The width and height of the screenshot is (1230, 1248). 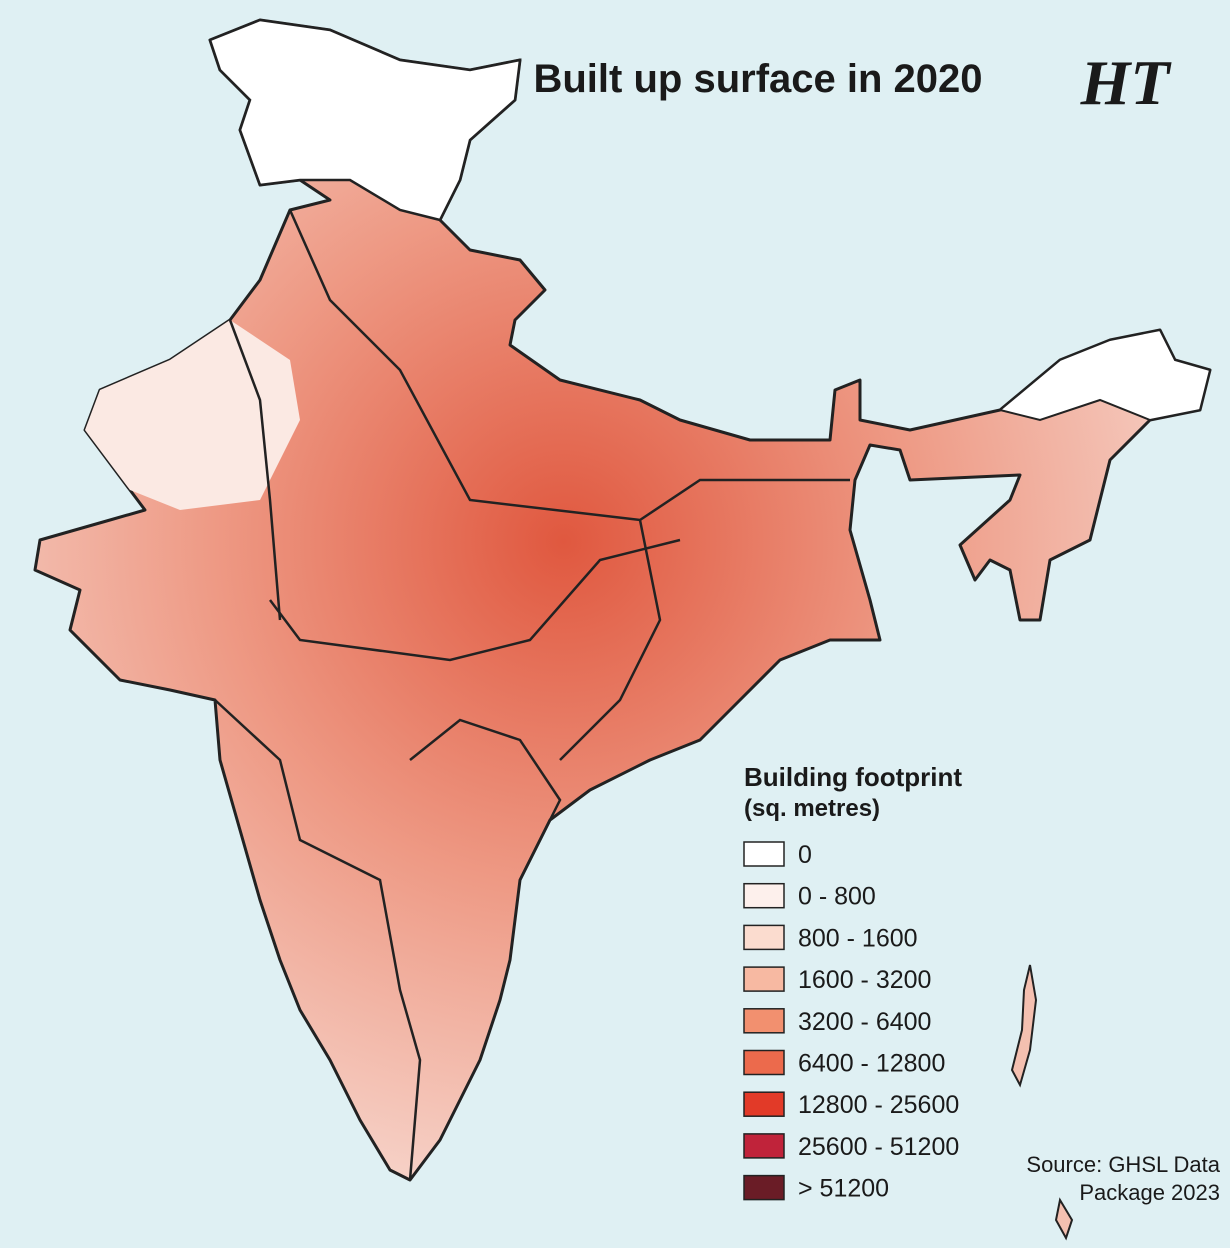 What do you see at coordinates (837, 897) in the screenshot?
I see `legend-label: 0 - 800` at bounding box center [837, 897].